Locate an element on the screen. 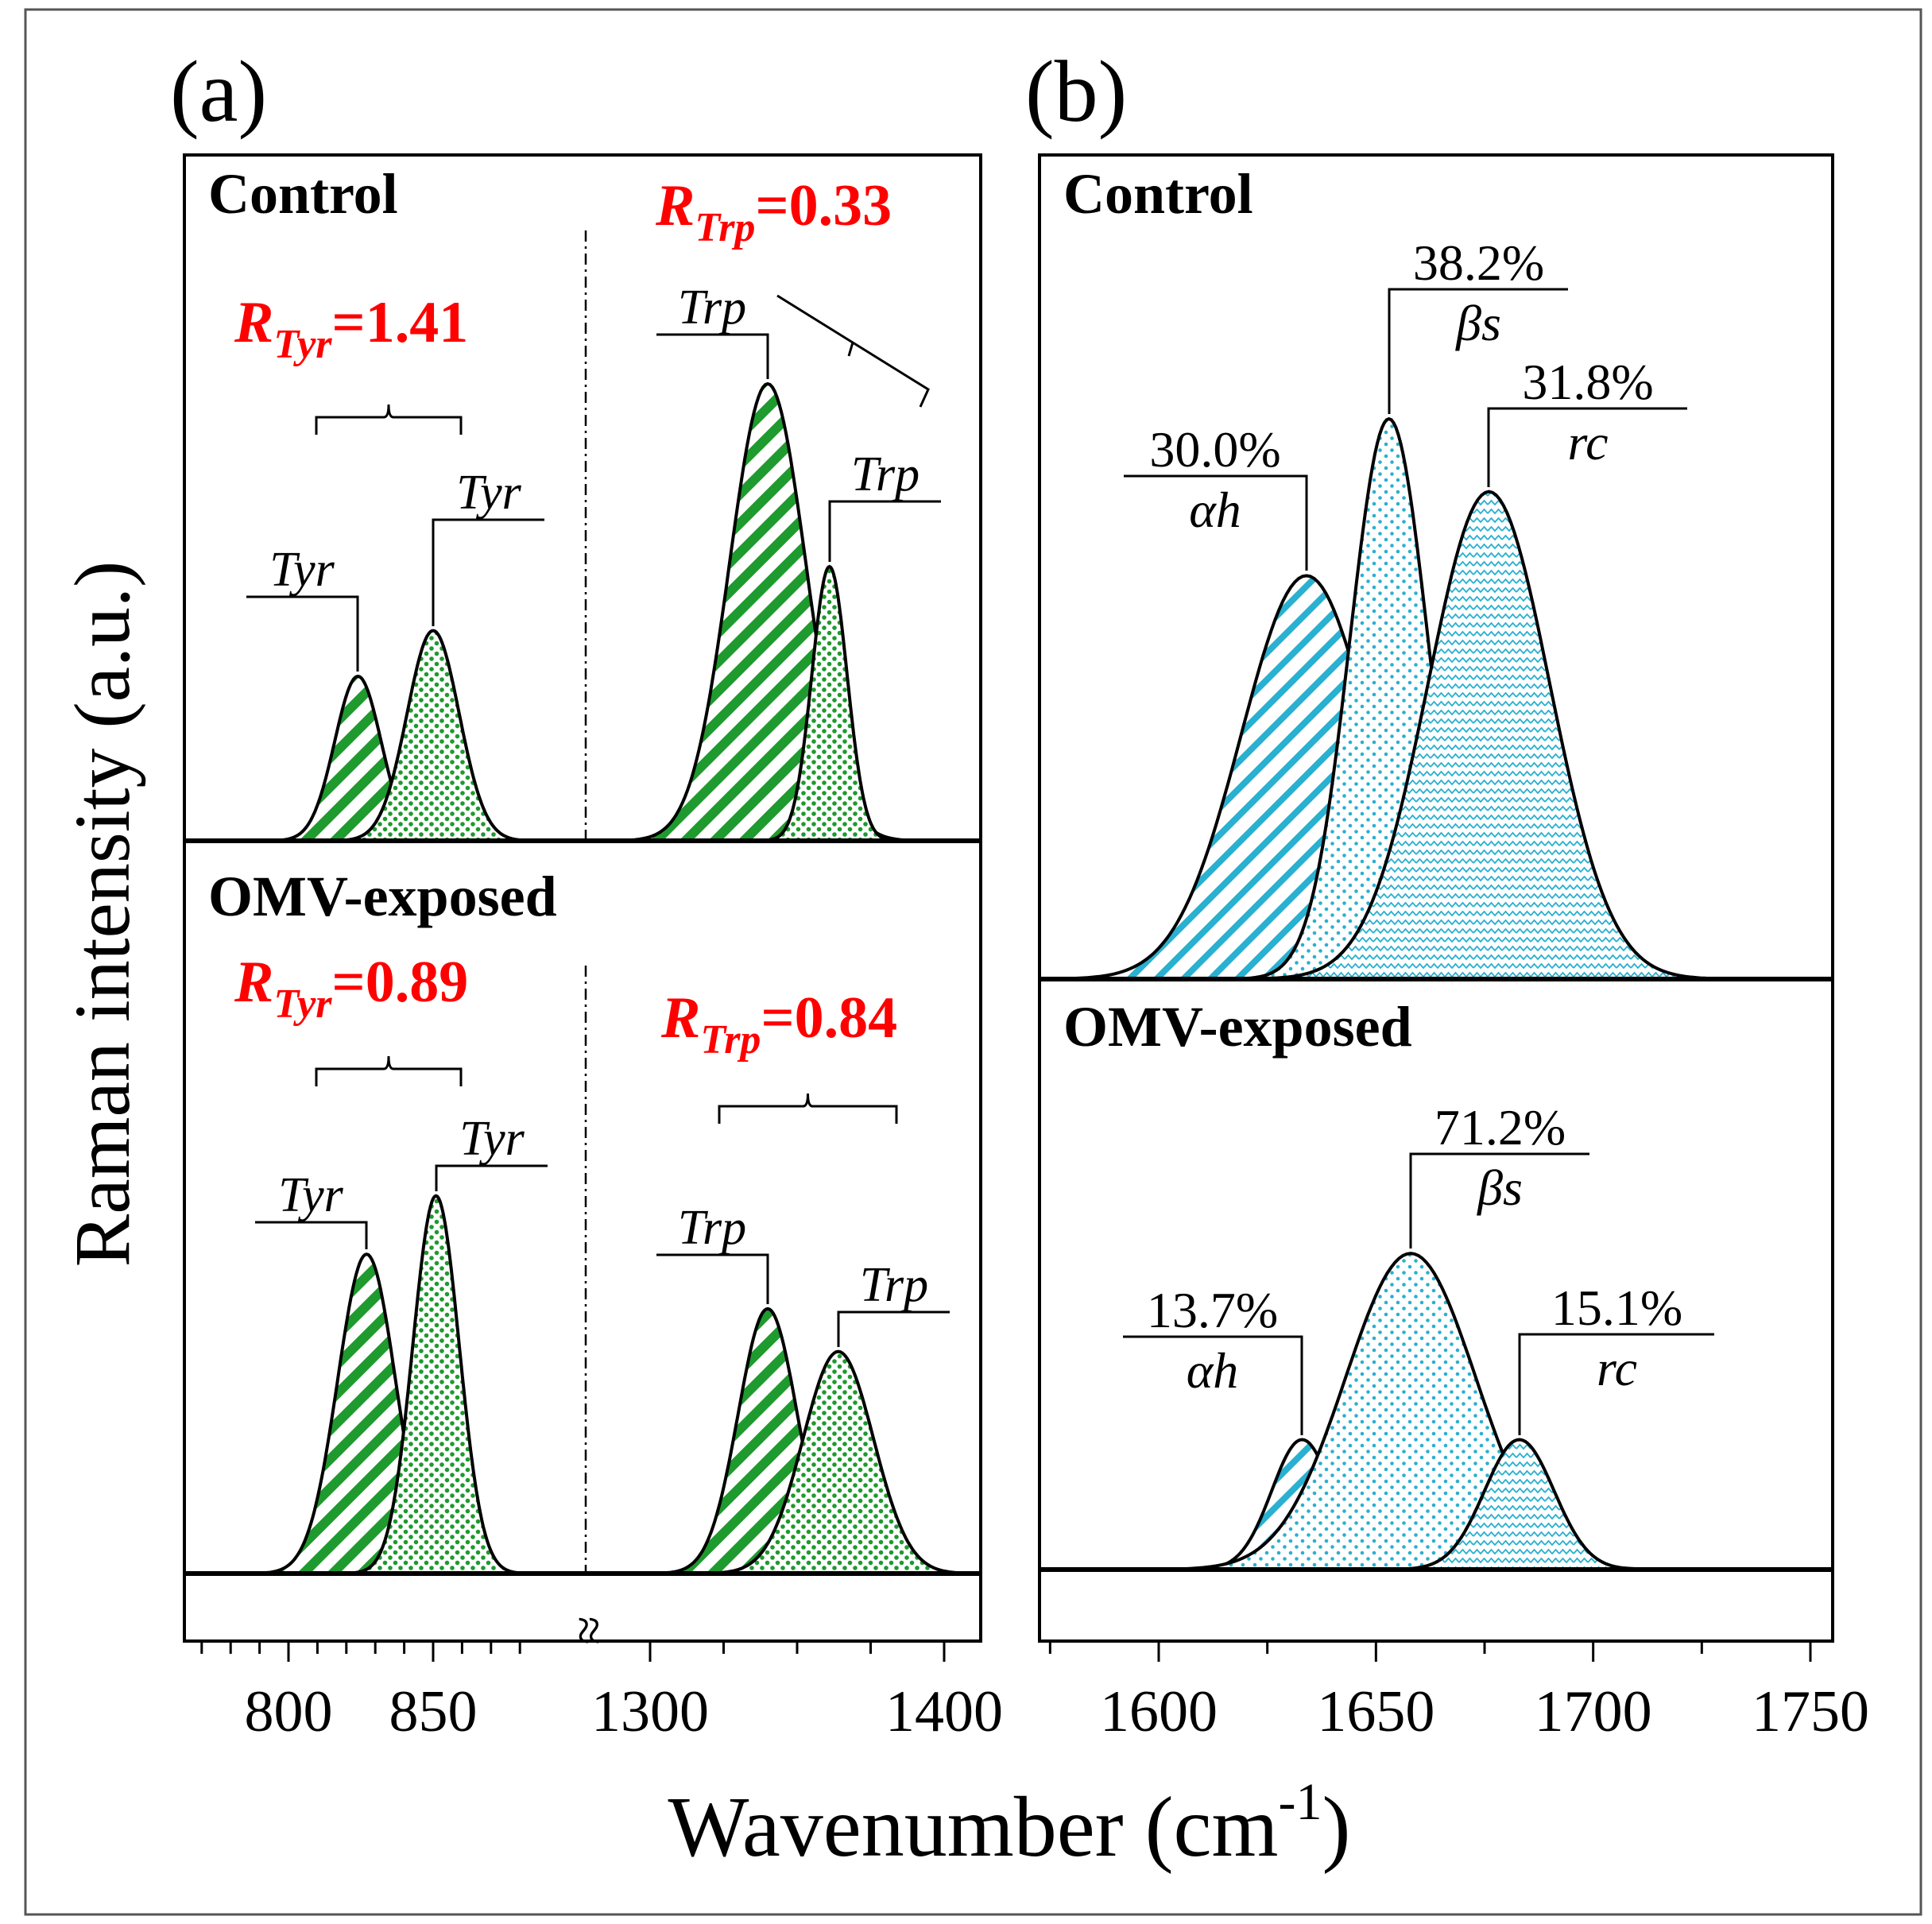  ratio-tyr: RTyr=1.41 is located at coordinates (351, 328).